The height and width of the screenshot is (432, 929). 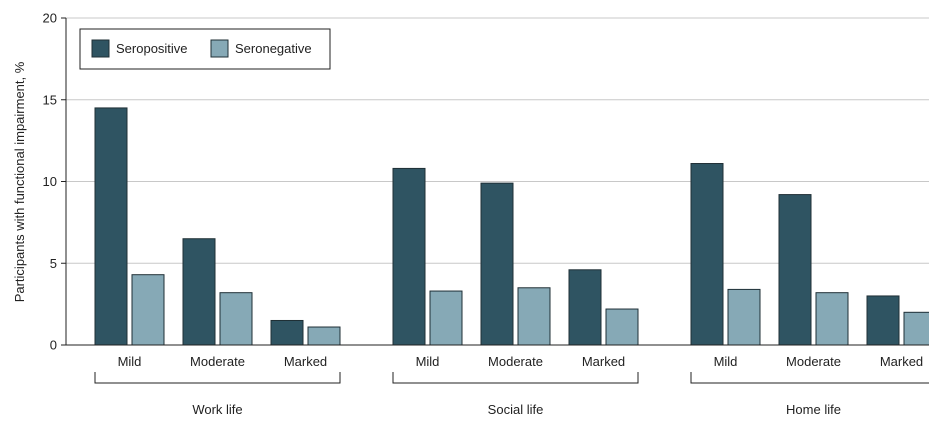 What do you see at coordinates (744, 317) in the screenshot?
I see `bar-seronegative-home-life-mild` at bounding box center [744, 317].